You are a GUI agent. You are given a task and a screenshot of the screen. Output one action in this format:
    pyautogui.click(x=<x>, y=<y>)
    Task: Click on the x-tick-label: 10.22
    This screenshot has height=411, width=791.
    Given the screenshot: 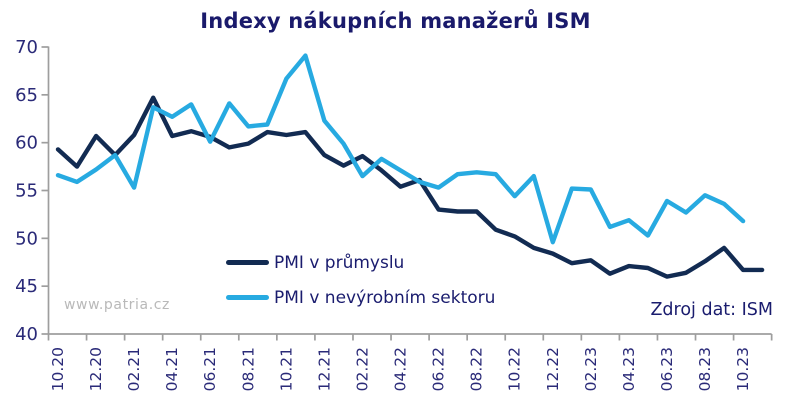 What is the action you would take?
    pyautogui.click(x=515, y=369)
    